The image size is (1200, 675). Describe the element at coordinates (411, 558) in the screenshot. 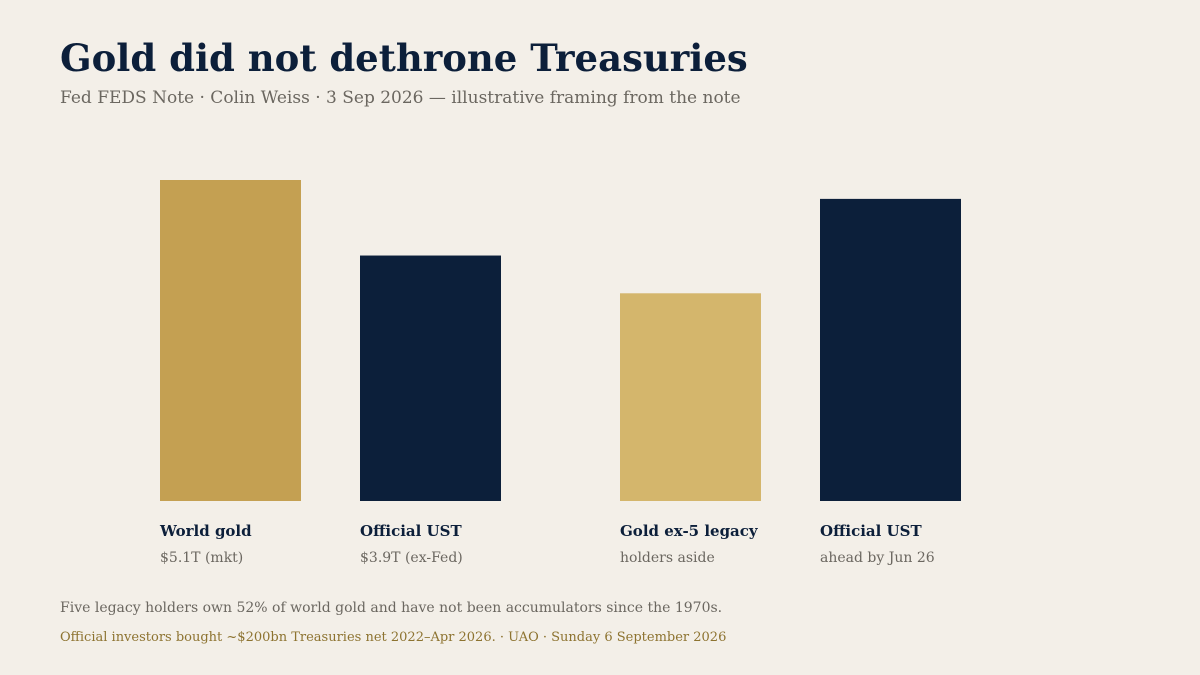

I see `bar-sublabel-1: $3.9T (ex-Fed)` at that location.